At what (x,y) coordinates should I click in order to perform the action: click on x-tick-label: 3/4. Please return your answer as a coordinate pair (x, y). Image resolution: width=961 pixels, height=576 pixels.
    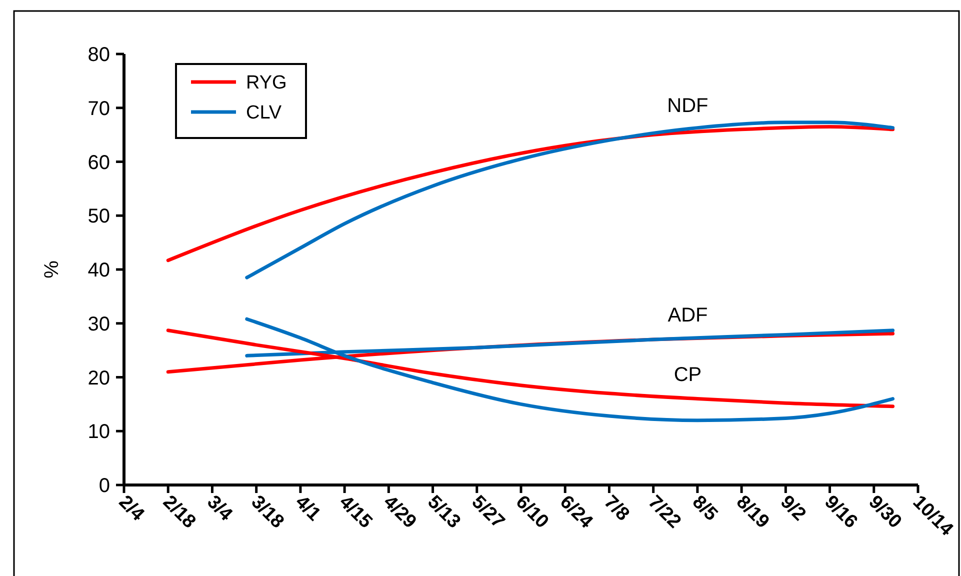
    Looking at the image, I should click on (219, 509).